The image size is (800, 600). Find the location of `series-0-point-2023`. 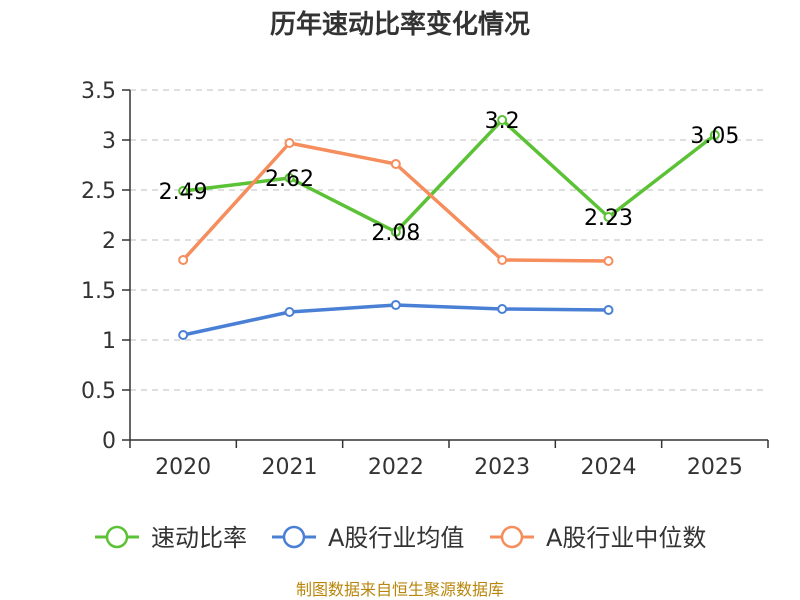

series-0-point-2023 is located at coordinates (502, 120).